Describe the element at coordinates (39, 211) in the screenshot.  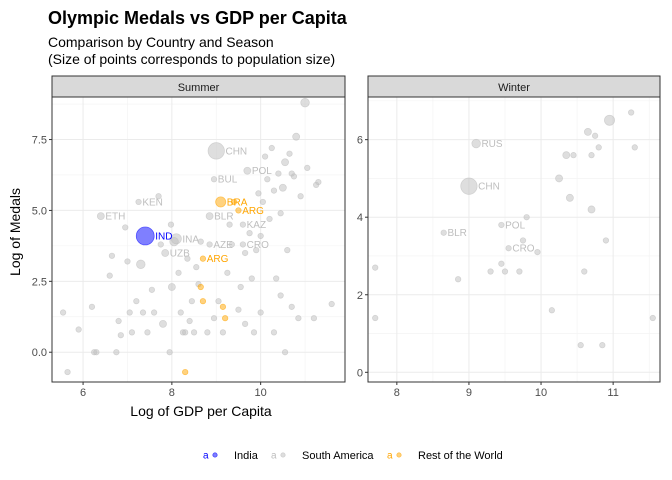
I see `y-tick-label: 5.0` at that location.